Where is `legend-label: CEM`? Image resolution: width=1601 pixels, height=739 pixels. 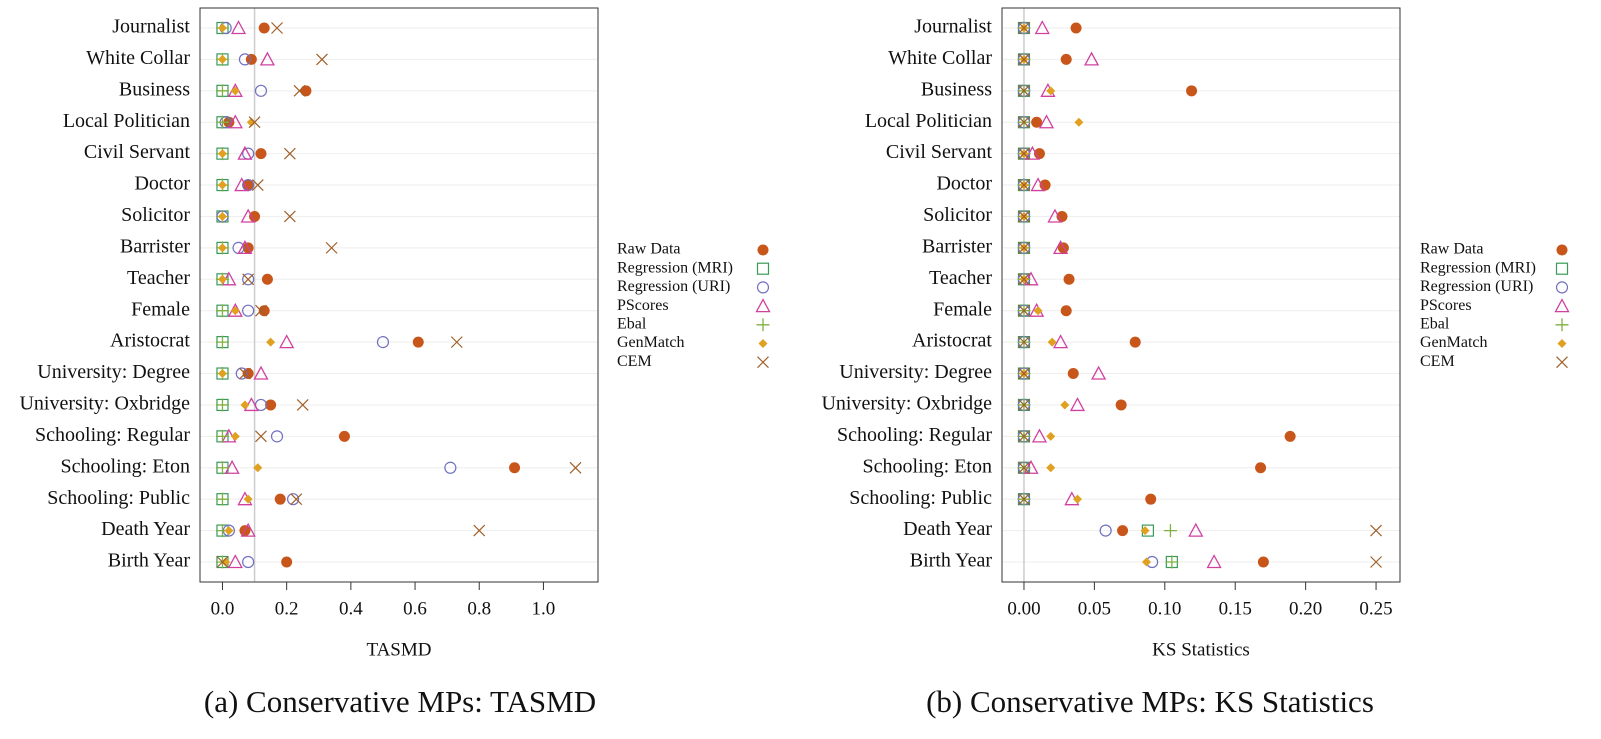
legend-label: CEM is located at coordinates (1437, 361).